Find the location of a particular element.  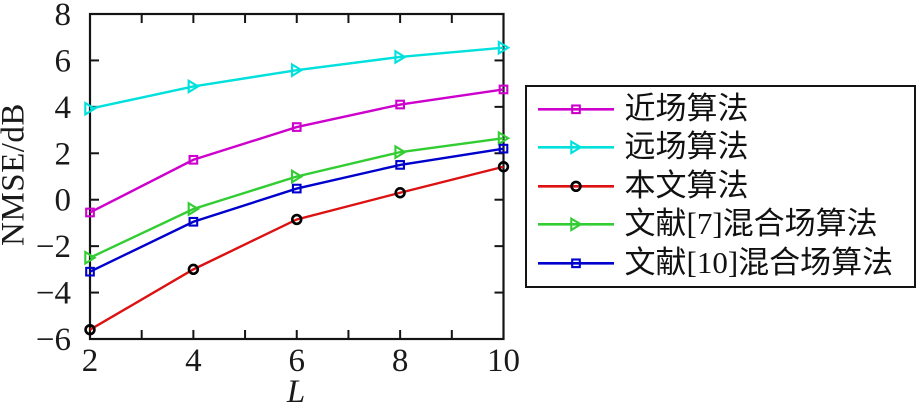

y-axis-label: NMSE/dB is located at coordinates (16, 174).